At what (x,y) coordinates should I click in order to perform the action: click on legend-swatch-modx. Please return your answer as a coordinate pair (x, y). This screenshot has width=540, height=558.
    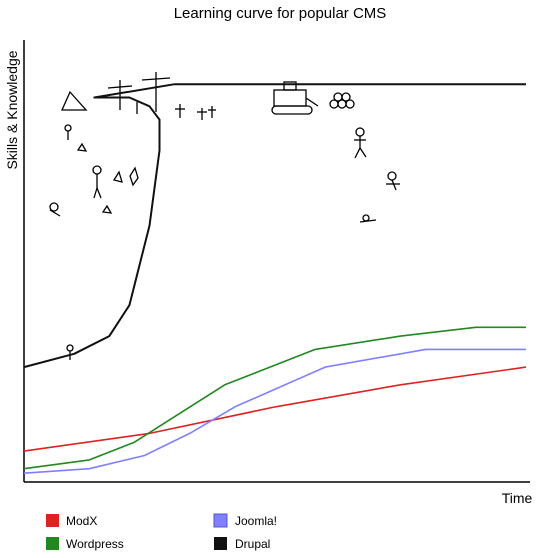
    Looking at the image, I should click on (52, 520).